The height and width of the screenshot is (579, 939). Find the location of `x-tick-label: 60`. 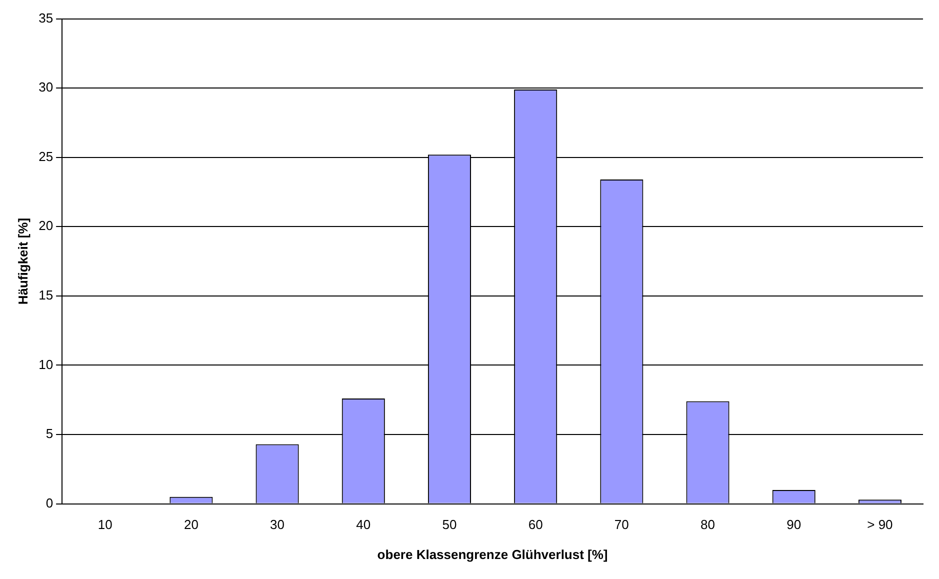

x-tick-label: 60 is located at coordinates (535, 524).